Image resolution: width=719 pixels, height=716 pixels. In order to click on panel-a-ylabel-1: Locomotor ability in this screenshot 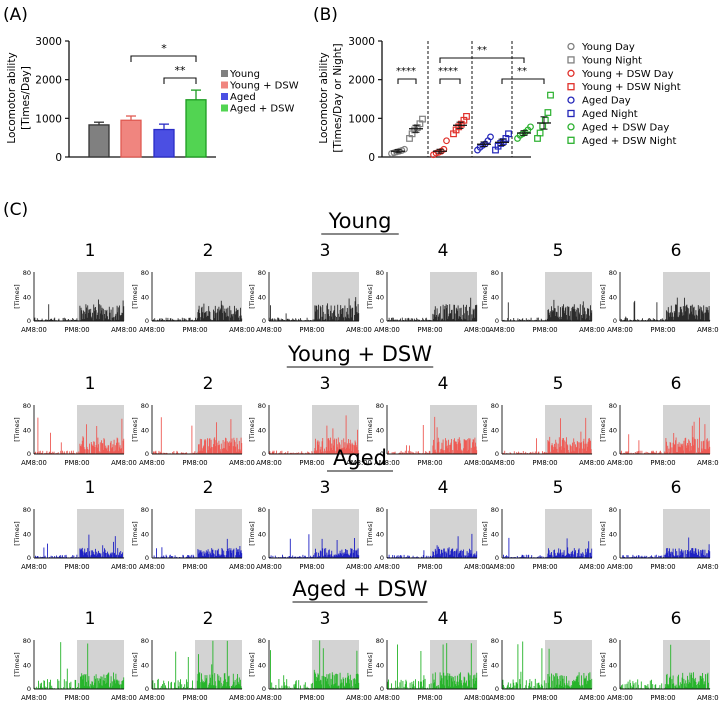, I will do `click(12, 97)`.